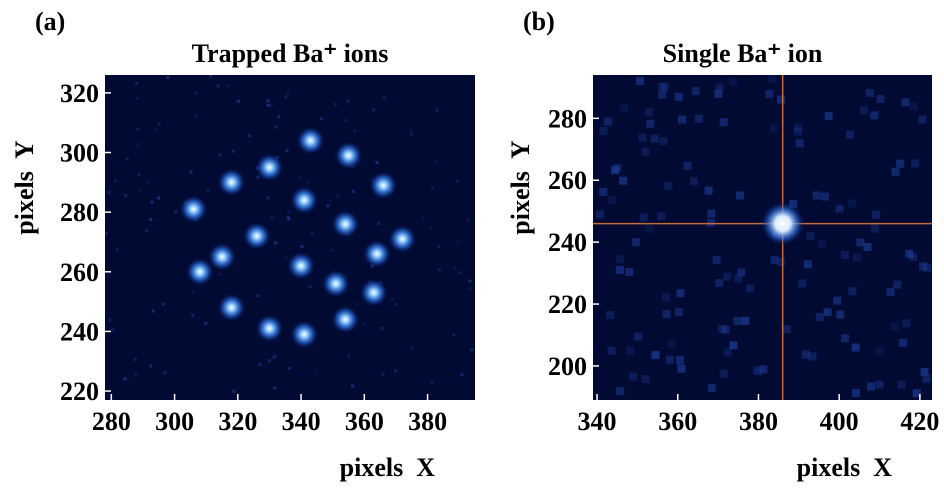  I want to click on x-tick-label: 320, so click(237, 421).